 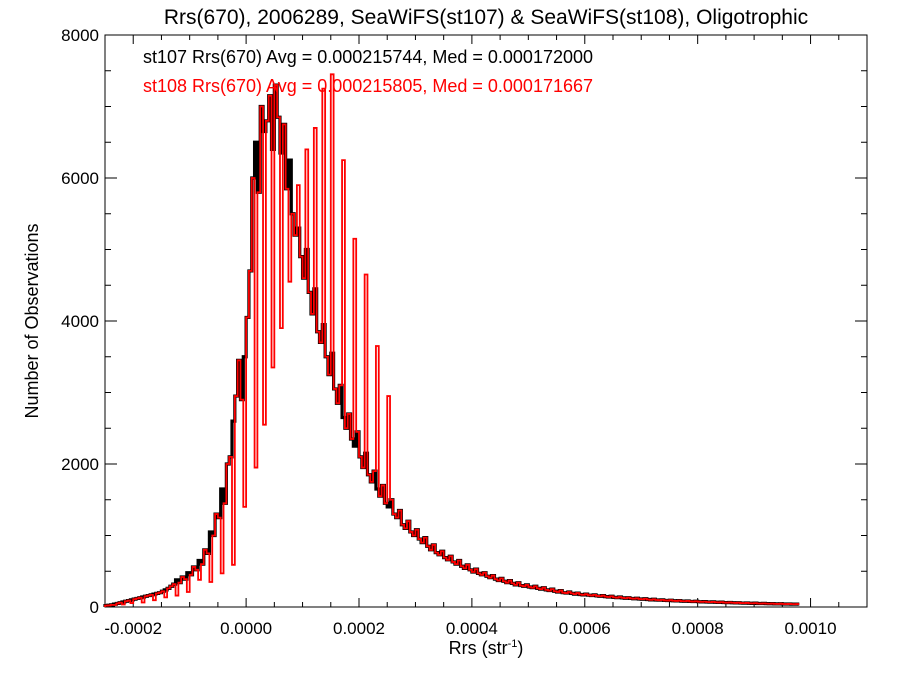 What do you see at coordinates (513, 644) in the screenshot?
I see `x-axis-label-superscript: -1` at bounding box center [513, 644].